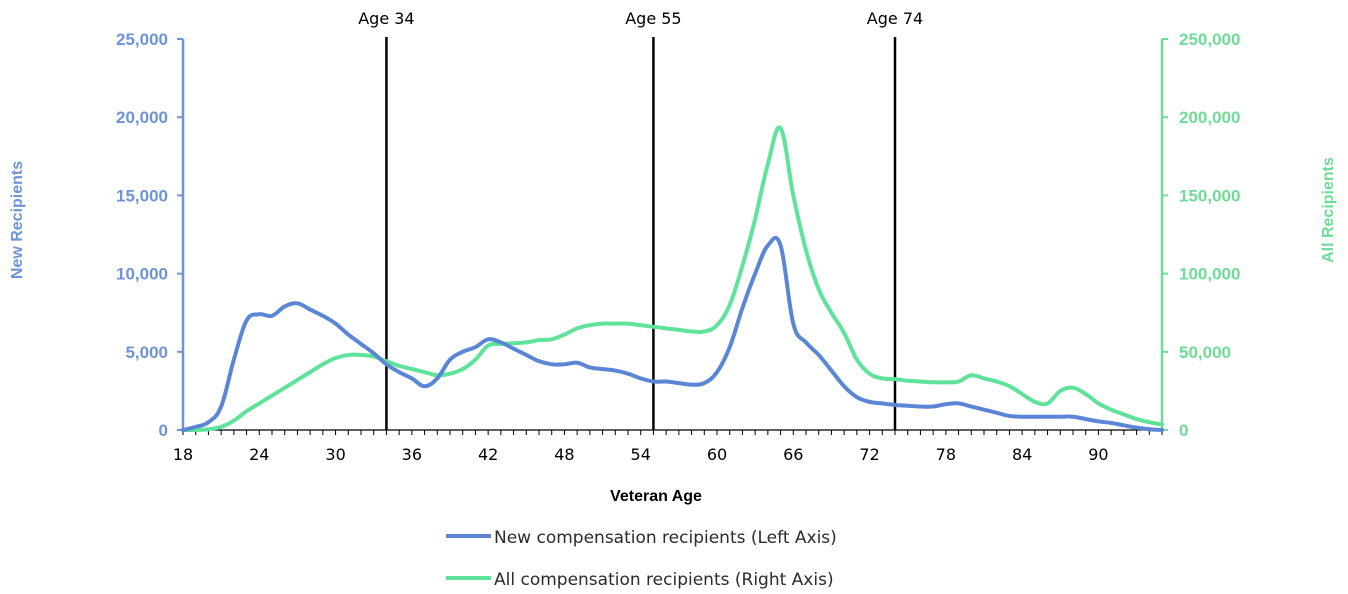 This screenshot has width=1348, height=594. What do you see at coordinates (412, 454) in the screenshot?
I see `x-tick-label: 36` at bounding box center [412, 454].